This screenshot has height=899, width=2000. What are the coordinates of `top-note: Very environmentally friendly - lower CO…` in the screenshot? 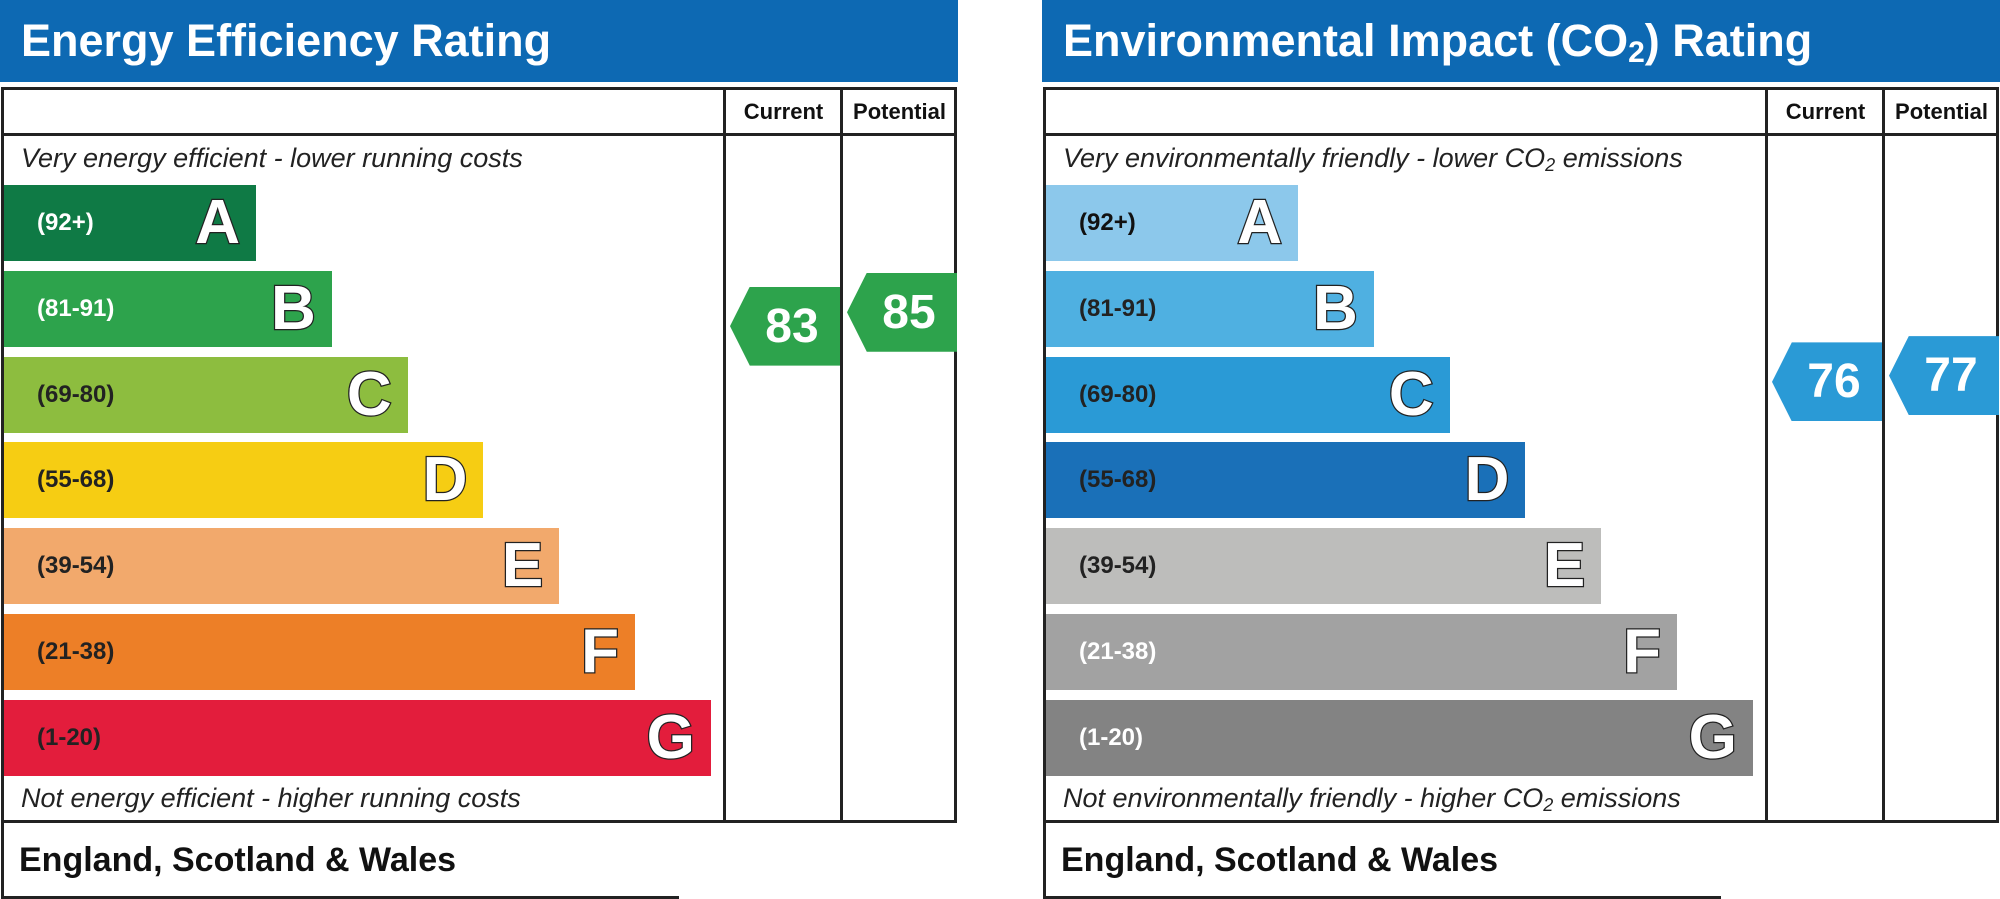 It's located at (1373, 158).